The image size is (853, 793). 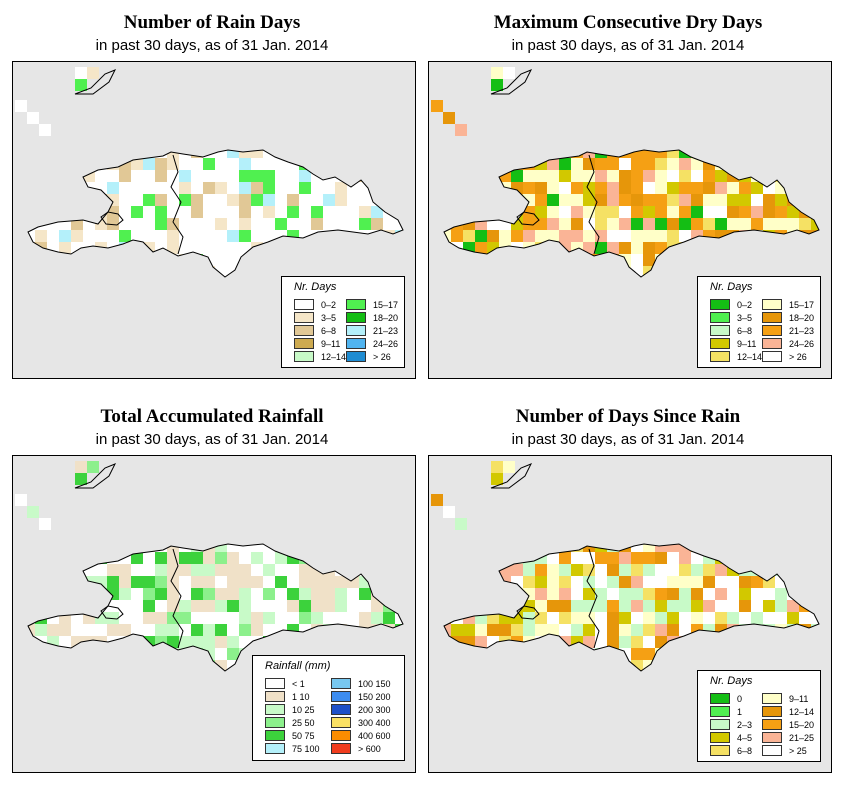 What do you see at coordinates (95, 476) in the screenshot?
I see `northern-island-outline` at bounding box center [95, 476].